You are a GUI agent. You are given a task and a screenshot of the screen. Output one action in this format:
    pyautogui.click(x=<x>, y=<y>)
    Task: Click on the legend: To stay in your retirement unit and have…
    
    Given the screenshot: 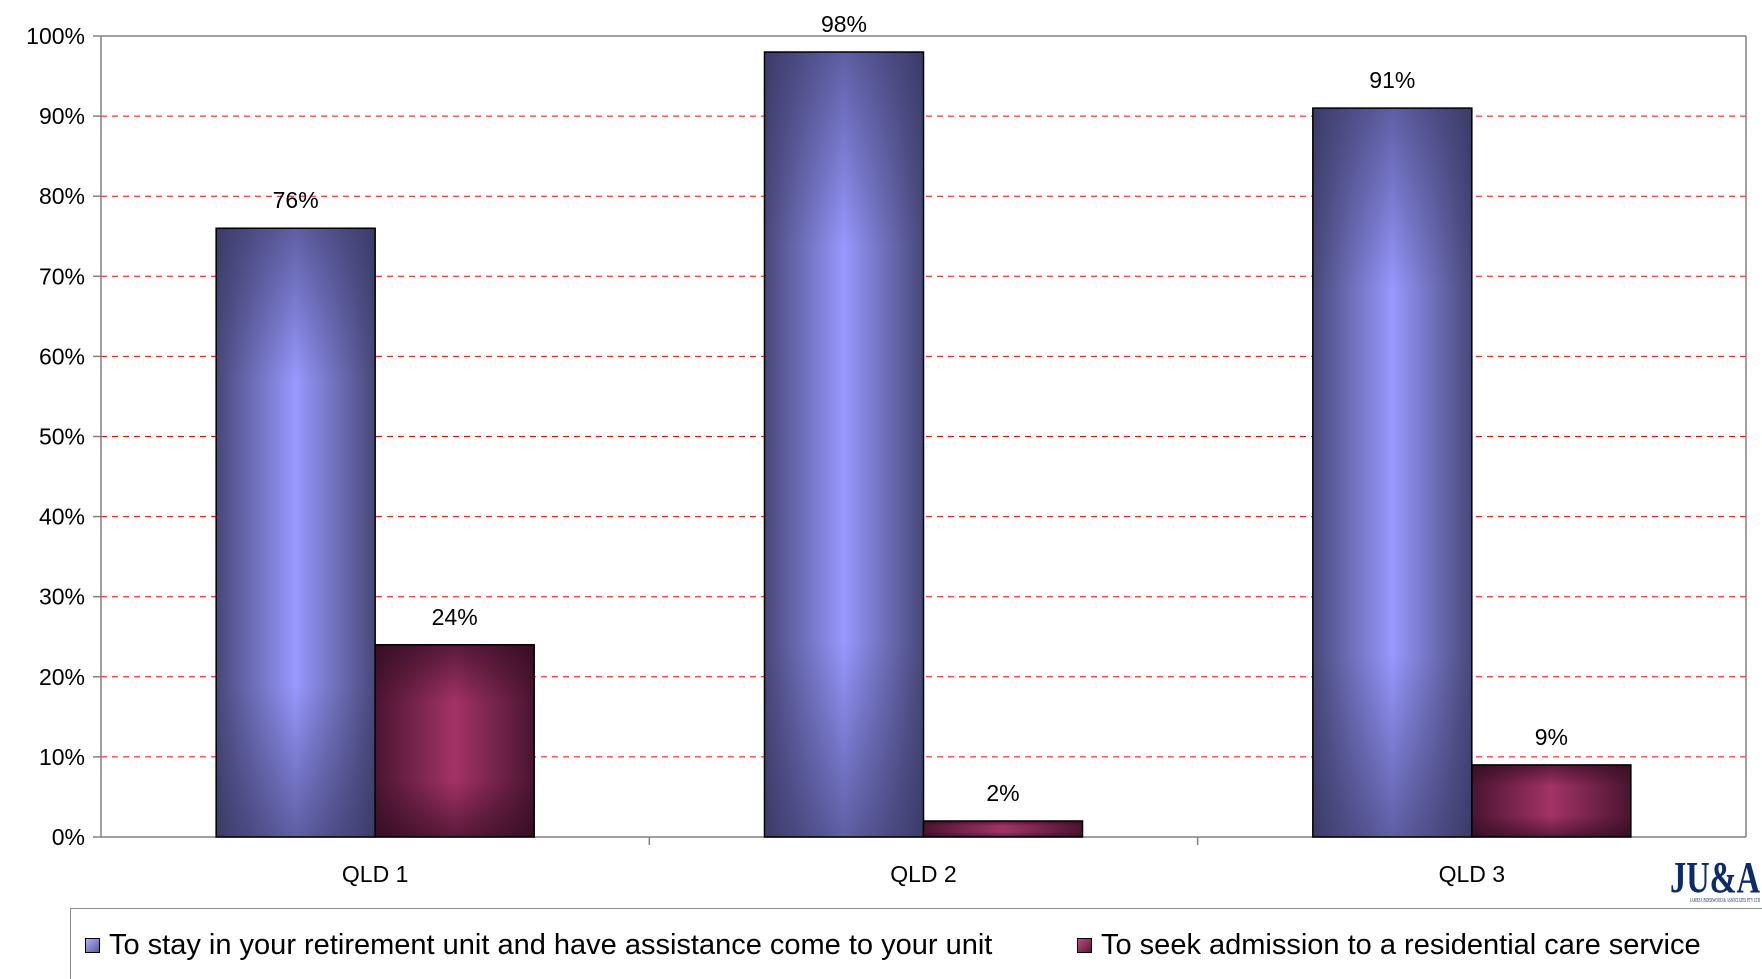 What is the action you would take?
    pyautogui.click(x=916, y=943)
    